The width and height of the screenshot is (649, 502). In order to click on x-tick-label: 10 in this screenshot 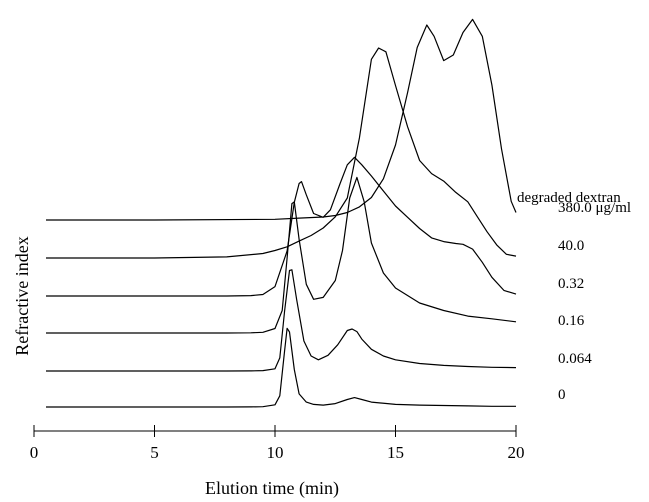, I will do `click(275, 452)`.